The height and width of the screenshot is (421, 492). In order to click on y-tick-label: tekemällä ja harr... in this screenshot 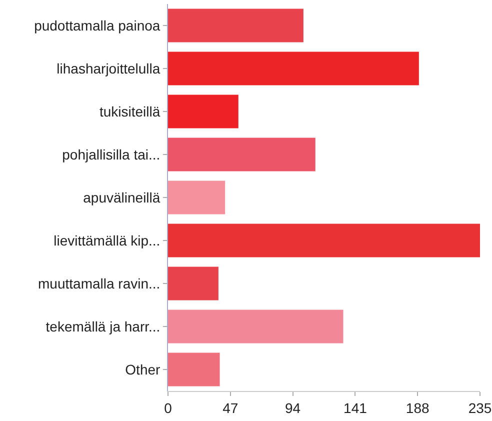, I will do `click(103, 326)`.